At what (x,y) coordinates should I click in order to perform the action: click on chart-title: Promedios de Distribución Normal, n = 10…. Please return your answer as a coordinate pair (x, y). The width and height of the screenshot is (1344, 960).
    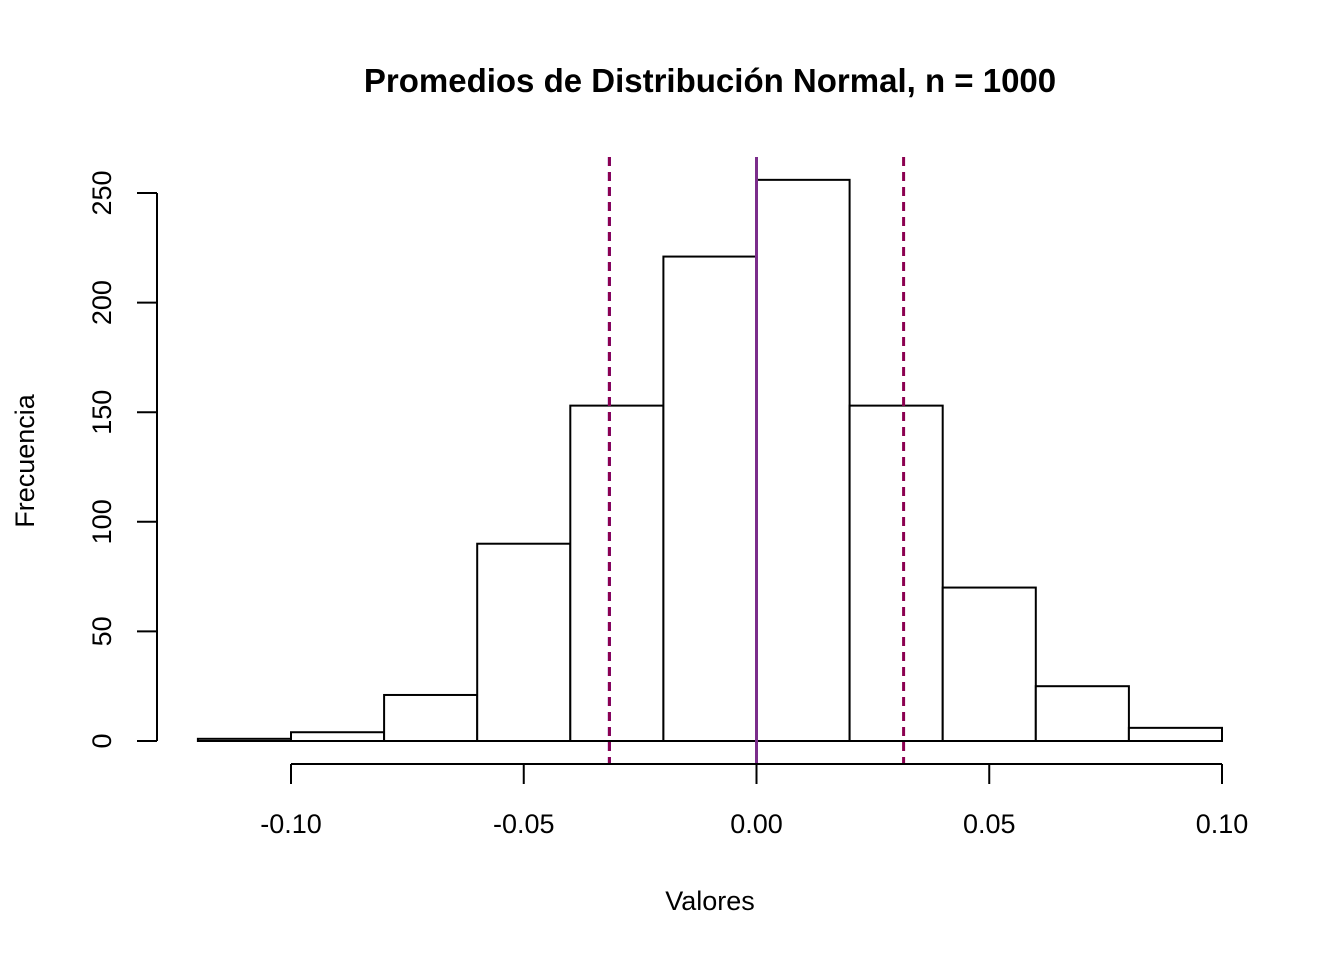
    Looking at the image, I should click on (710, 80).